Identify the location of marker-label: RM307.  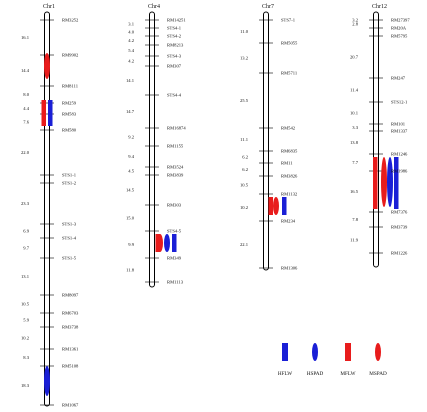
(174, 66).